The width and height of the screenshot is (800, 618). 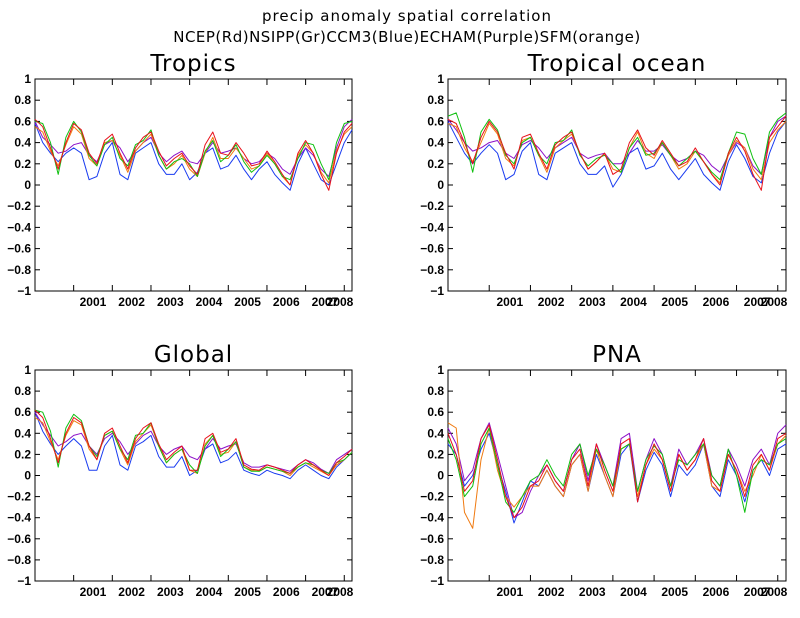 What do you see at coordinates (617, 64) in the screenshot?
I see `panel-title-tropical-ocean: Tropical ocean` at bounding box center [617, 64].